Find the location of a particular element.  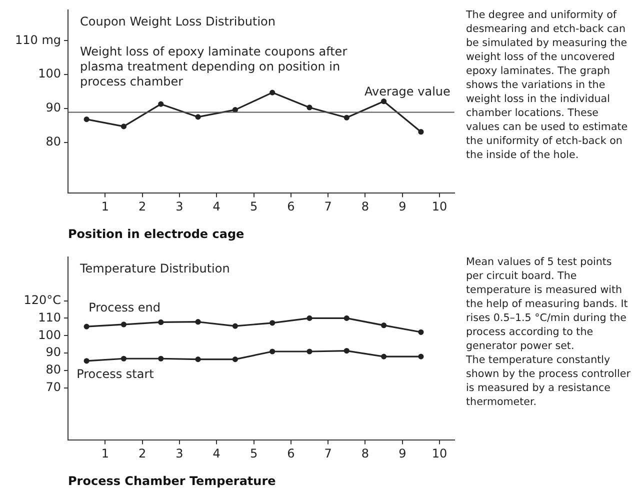

text: Weight loss of epoxy laminate coupons after plasma treatment depending on position in process chamber is located at coordinates (214, 66).